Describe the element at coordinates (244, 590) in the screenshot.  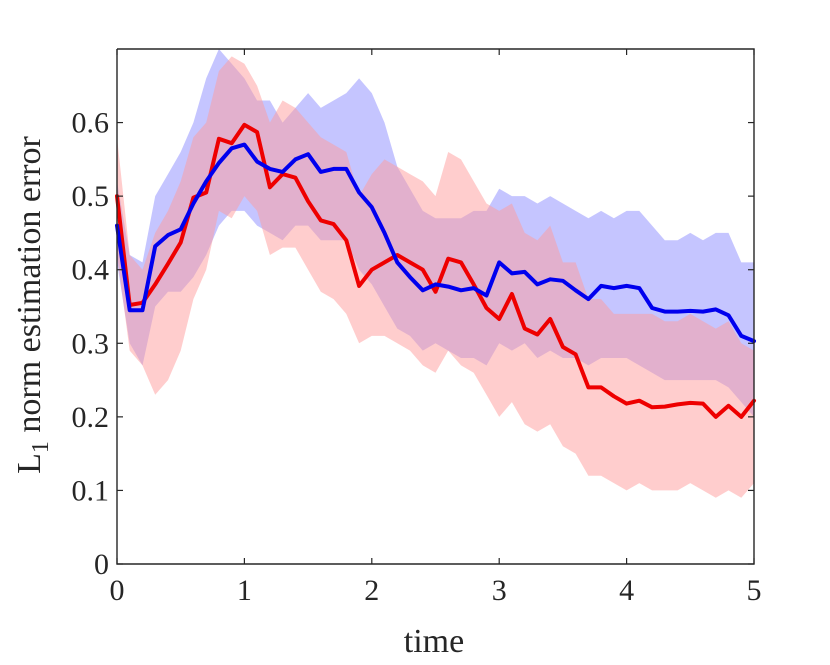
I see `x-tick-label: 1` at that location.